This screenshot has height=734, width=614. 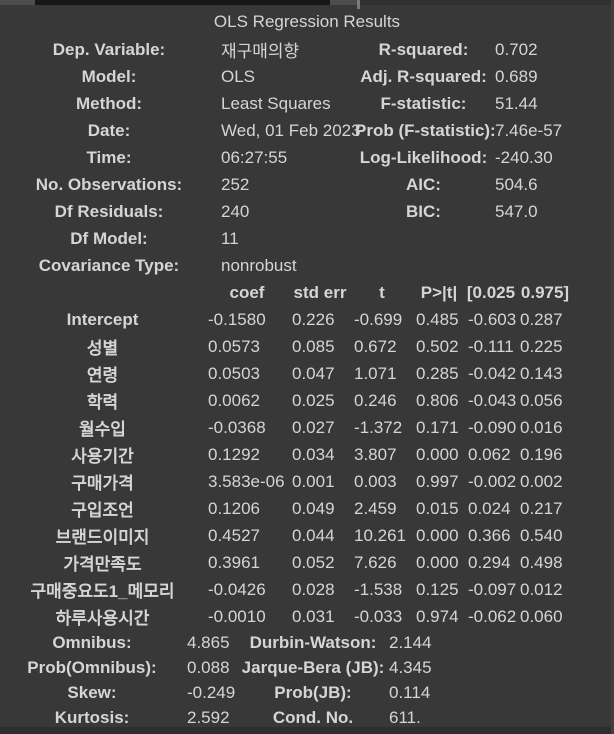 What do you see at coordinates (208, 717) in the screenshot?
I see `diag-value: 2.592` at bounding box center [208, 717].